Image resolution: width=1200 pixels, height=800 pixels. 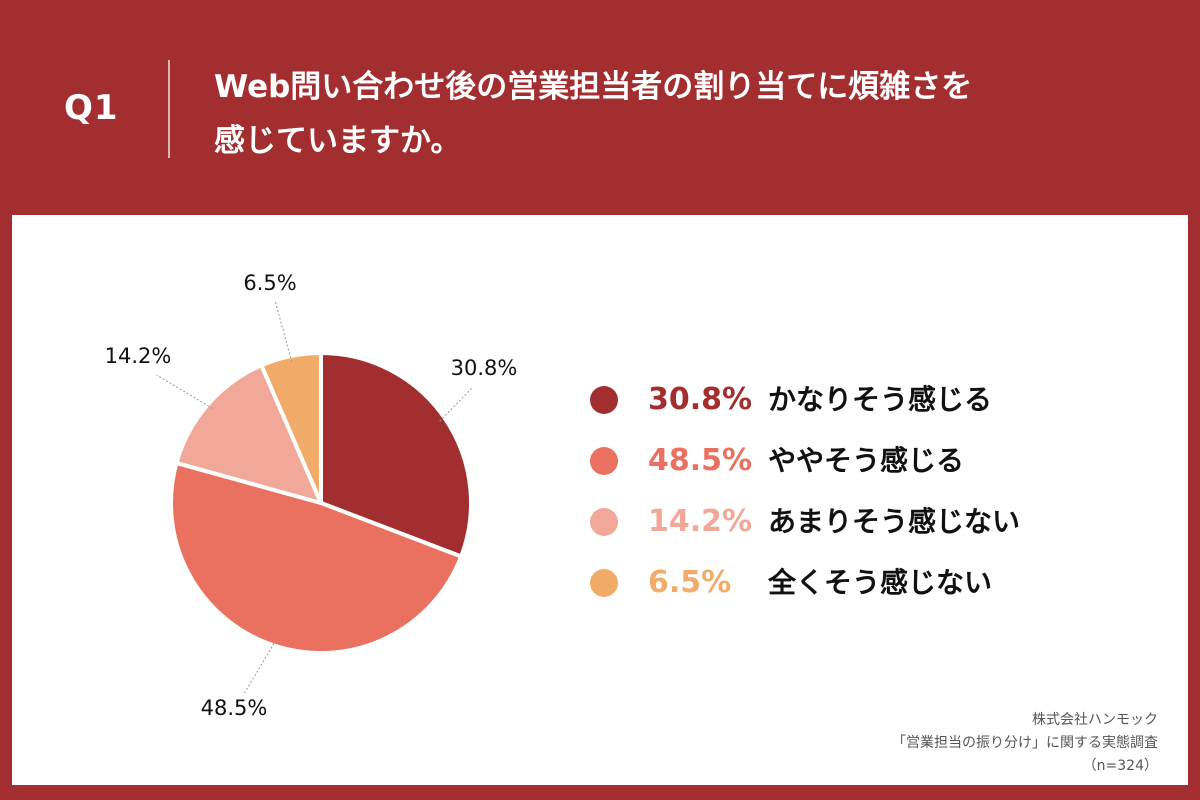 What do you see at coordinates (700, 521) in the screenshot?
I see `legend-value: 14.2%` at bounding box center [700, 521].